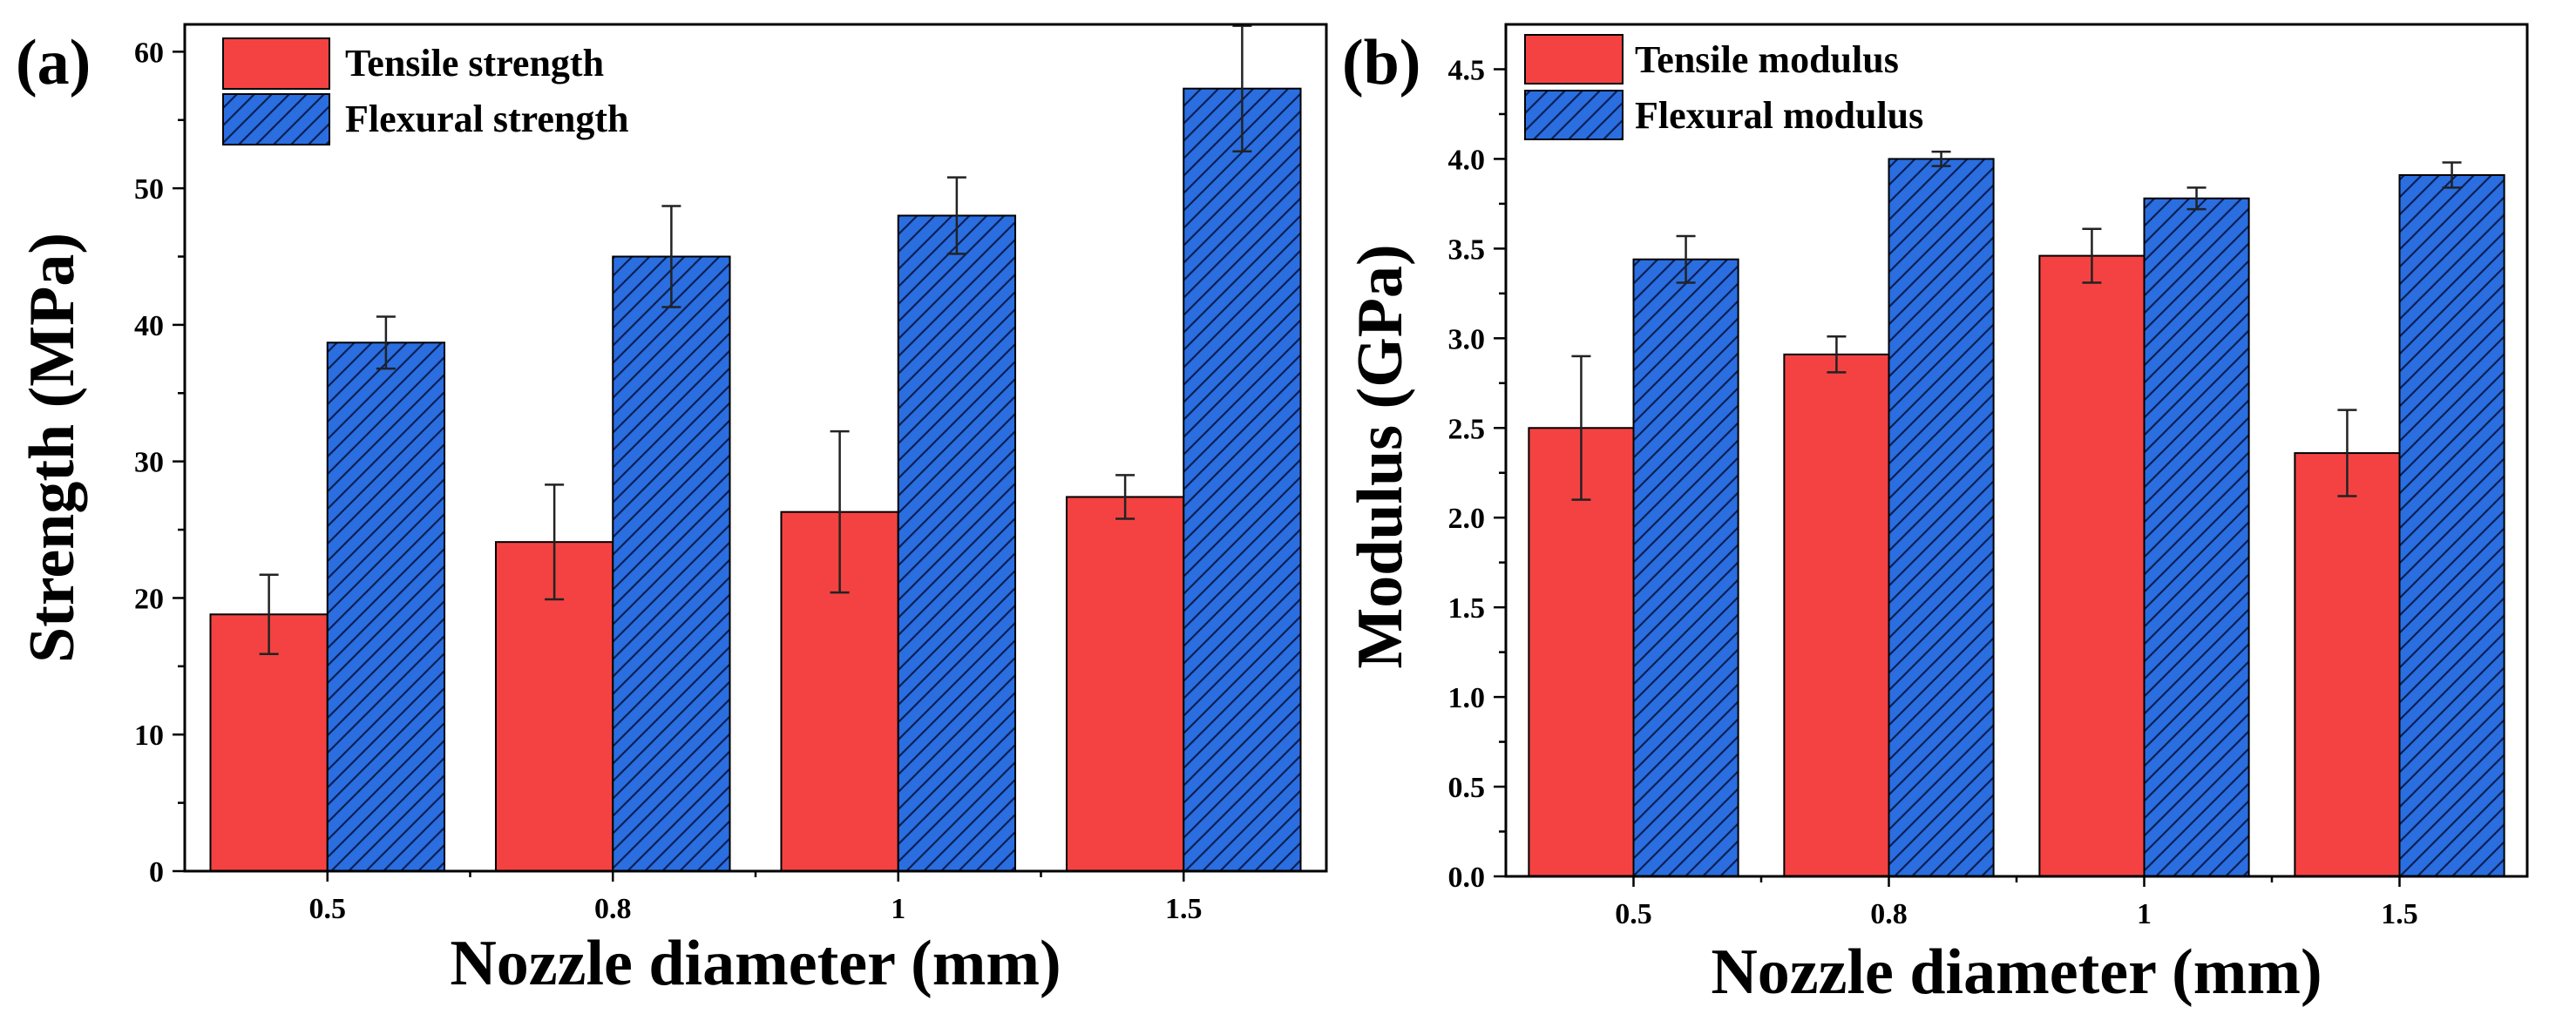  What do you see at coordinates (1467, 698) in the screenshot?
I see `b-y-tick-label: 1.0` at bounding box center [1467, 698].